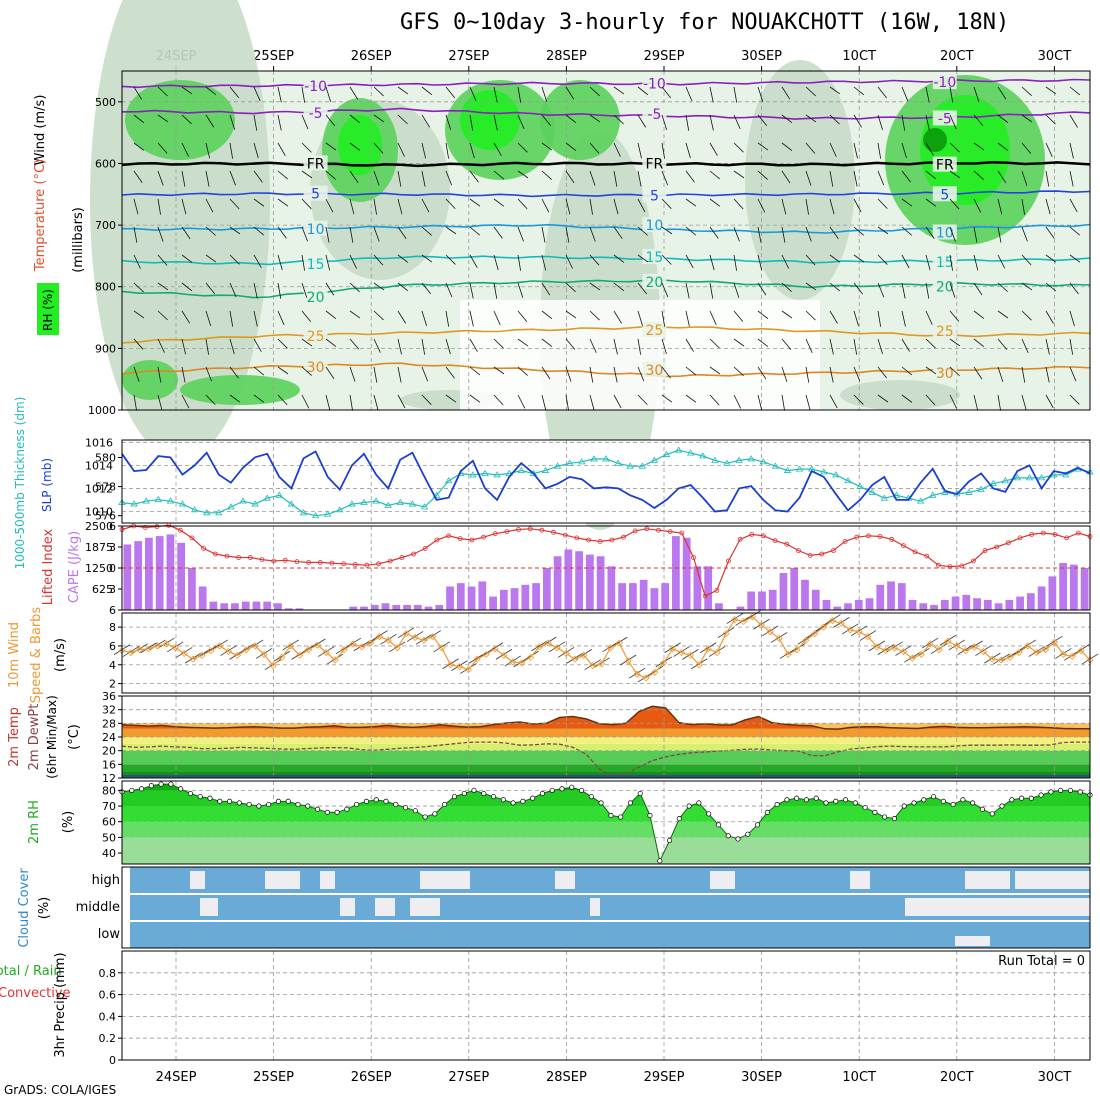 The height and width of the screenshot is (1100, 1100). Describe the element at coordinates (761, 1077) in the screenshot. I see `date-label-bottom: 30SEP` at that location.